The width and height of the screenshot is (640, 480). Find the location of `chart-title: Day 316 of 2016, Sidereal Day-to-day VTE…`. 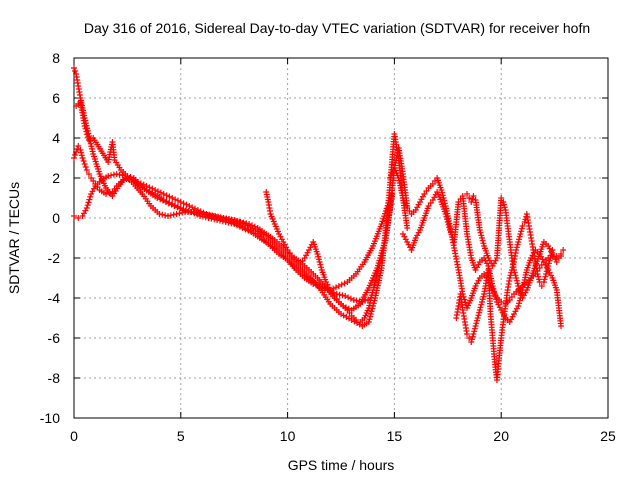

chart-title: Day 316 of 2016, Sidereal Day-to-day VTE… is located at coordinates (337, 28).